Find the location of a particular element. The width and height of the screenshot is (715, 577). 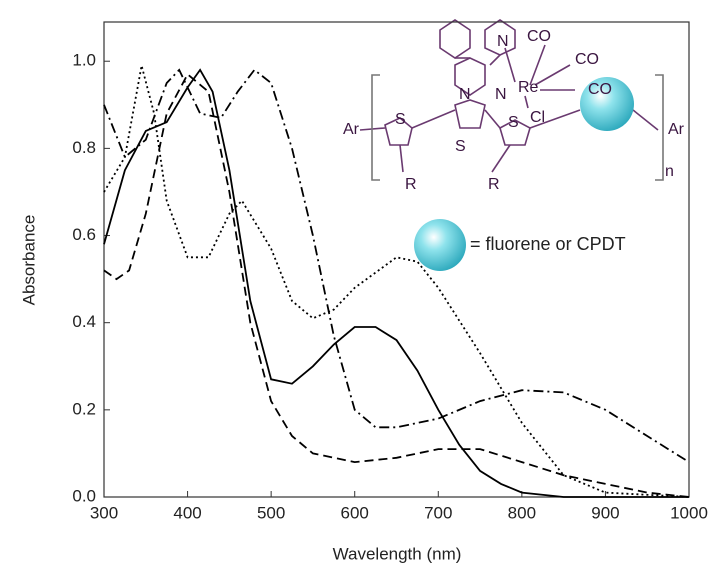

y-tick-label: 0.0 is located at coordinates (84, 495).